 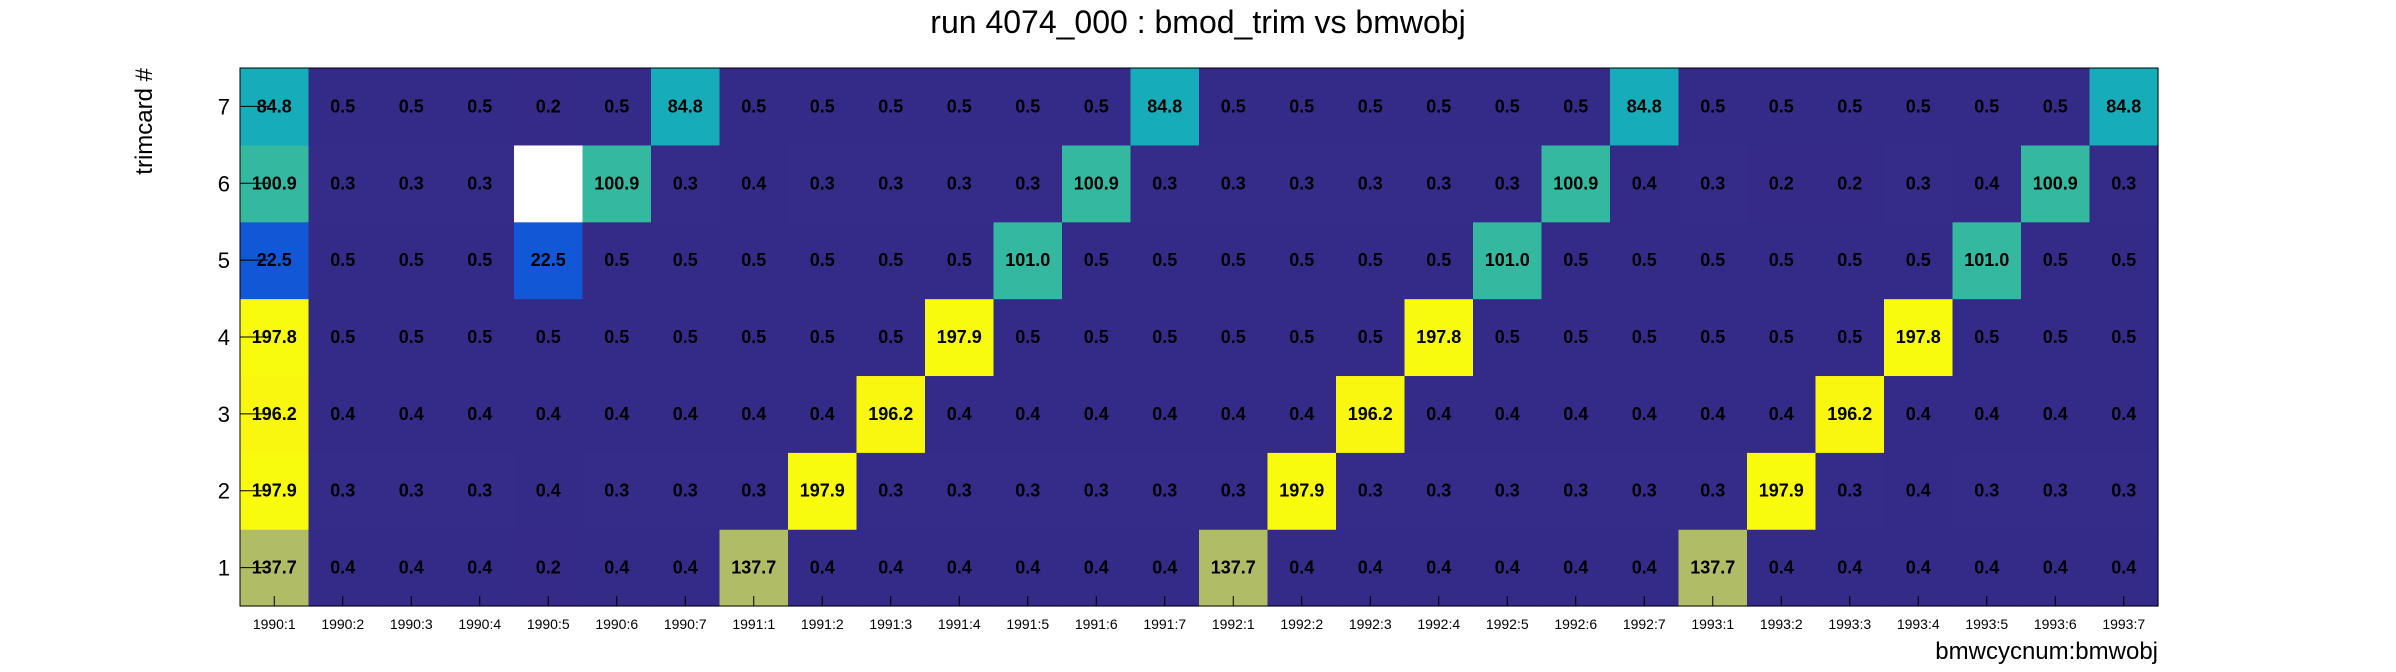 I want to click on cell-value-label: 196.2, so click(x=1370, y=414).